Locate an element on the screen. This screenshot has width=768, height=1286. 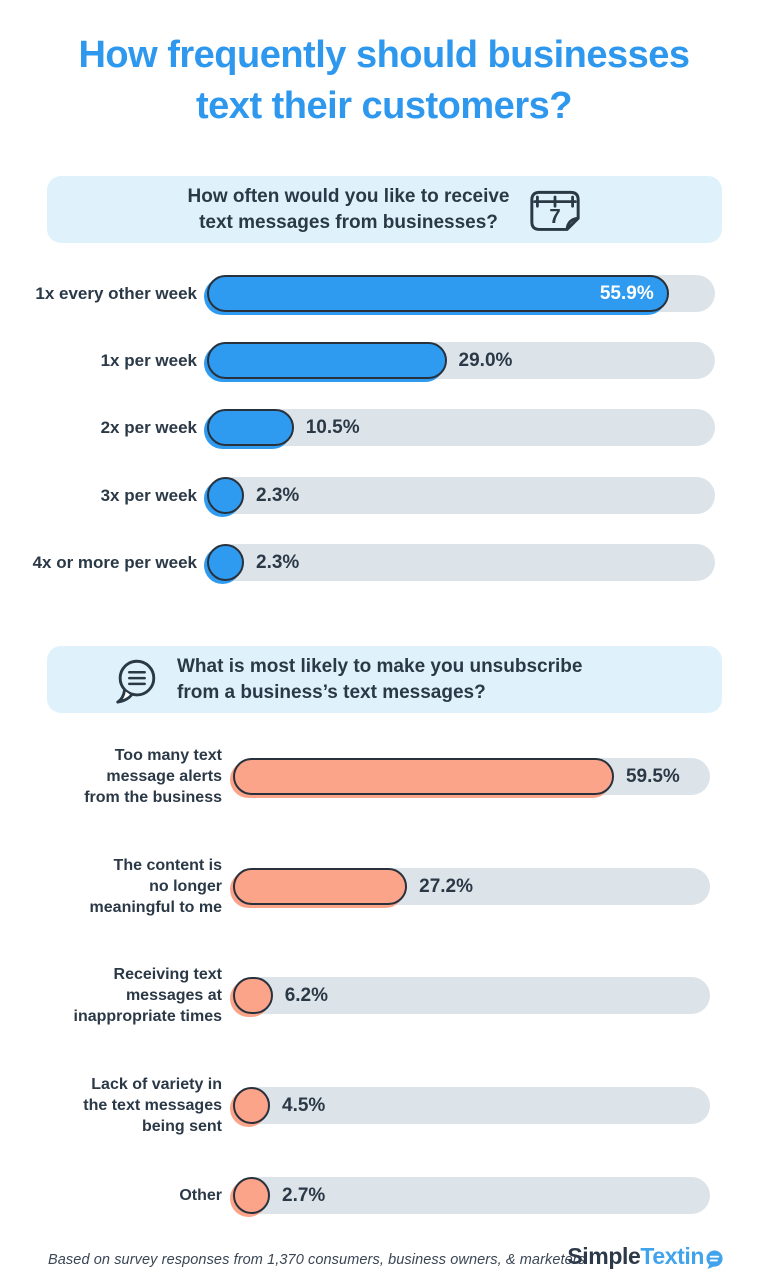
bar-row: 2x per week 10.5% 10.5% is located at coordinates (357, 427).